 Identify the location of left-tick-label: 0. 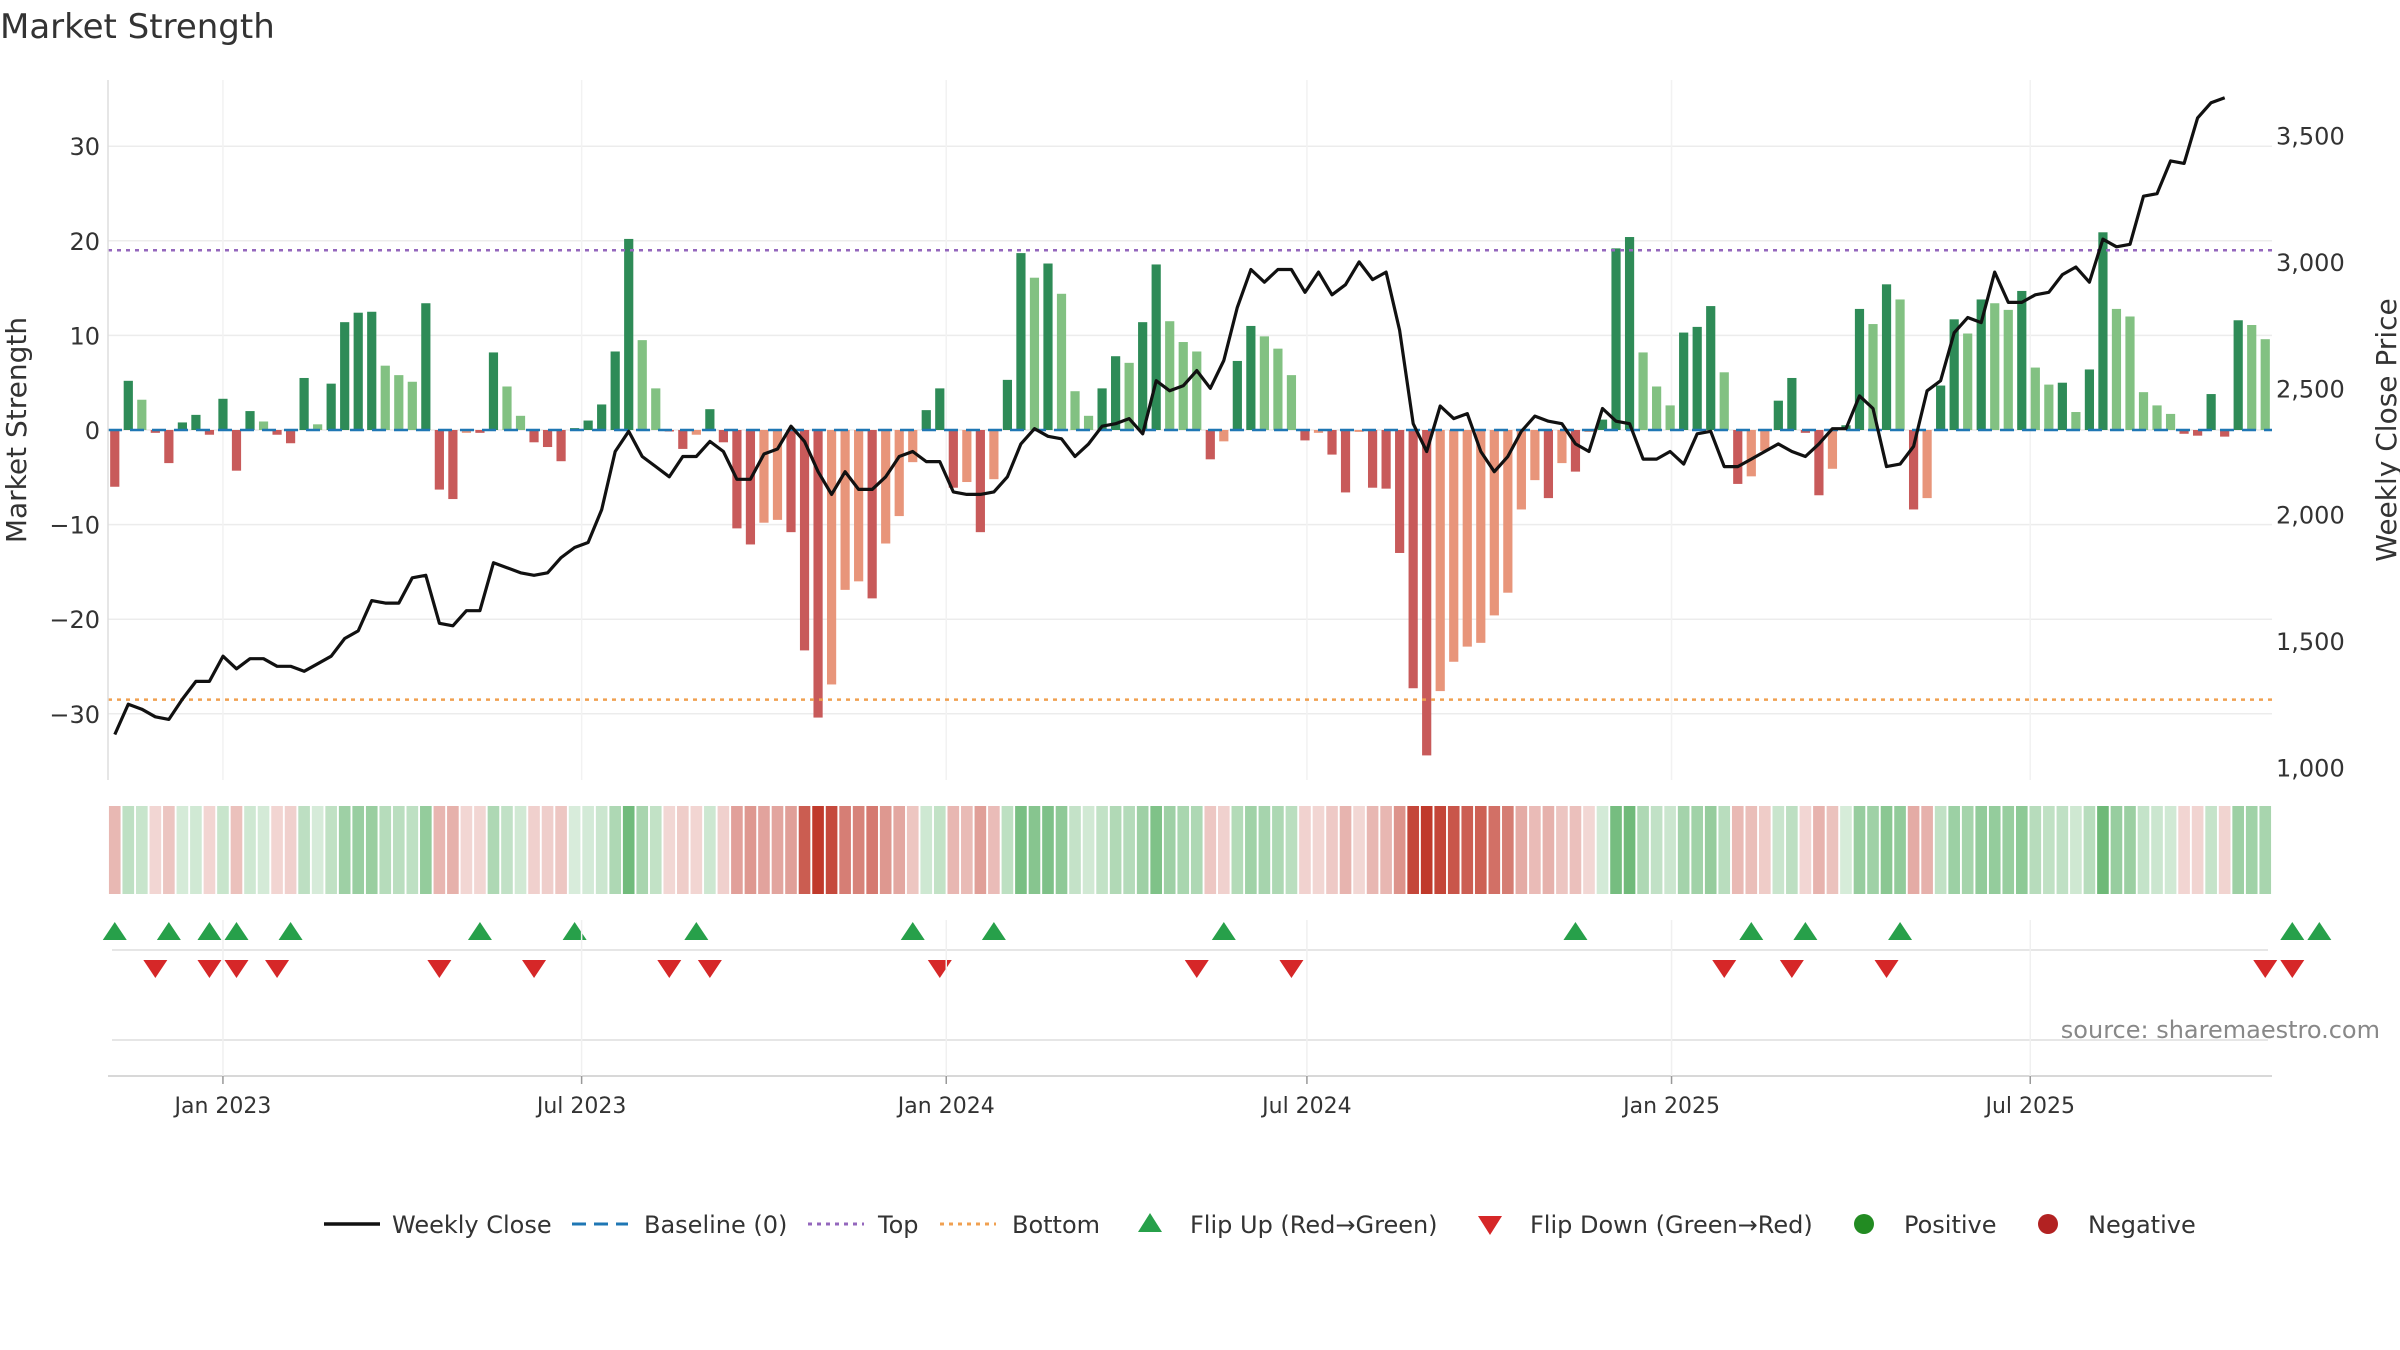
(92, 431).